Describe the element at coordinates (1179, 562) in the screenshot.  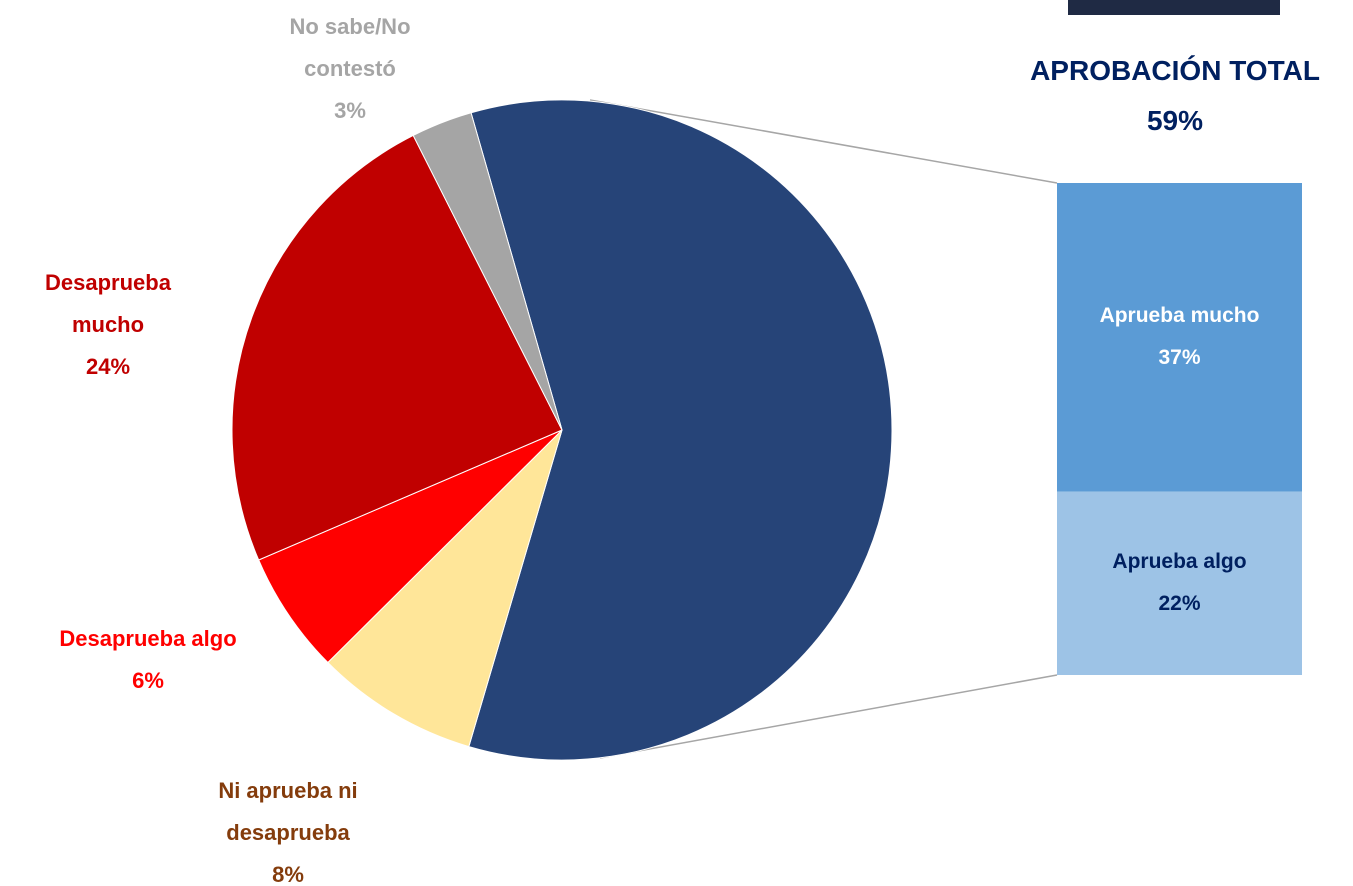
I see `bar-category: Aprueba algo` at that location.